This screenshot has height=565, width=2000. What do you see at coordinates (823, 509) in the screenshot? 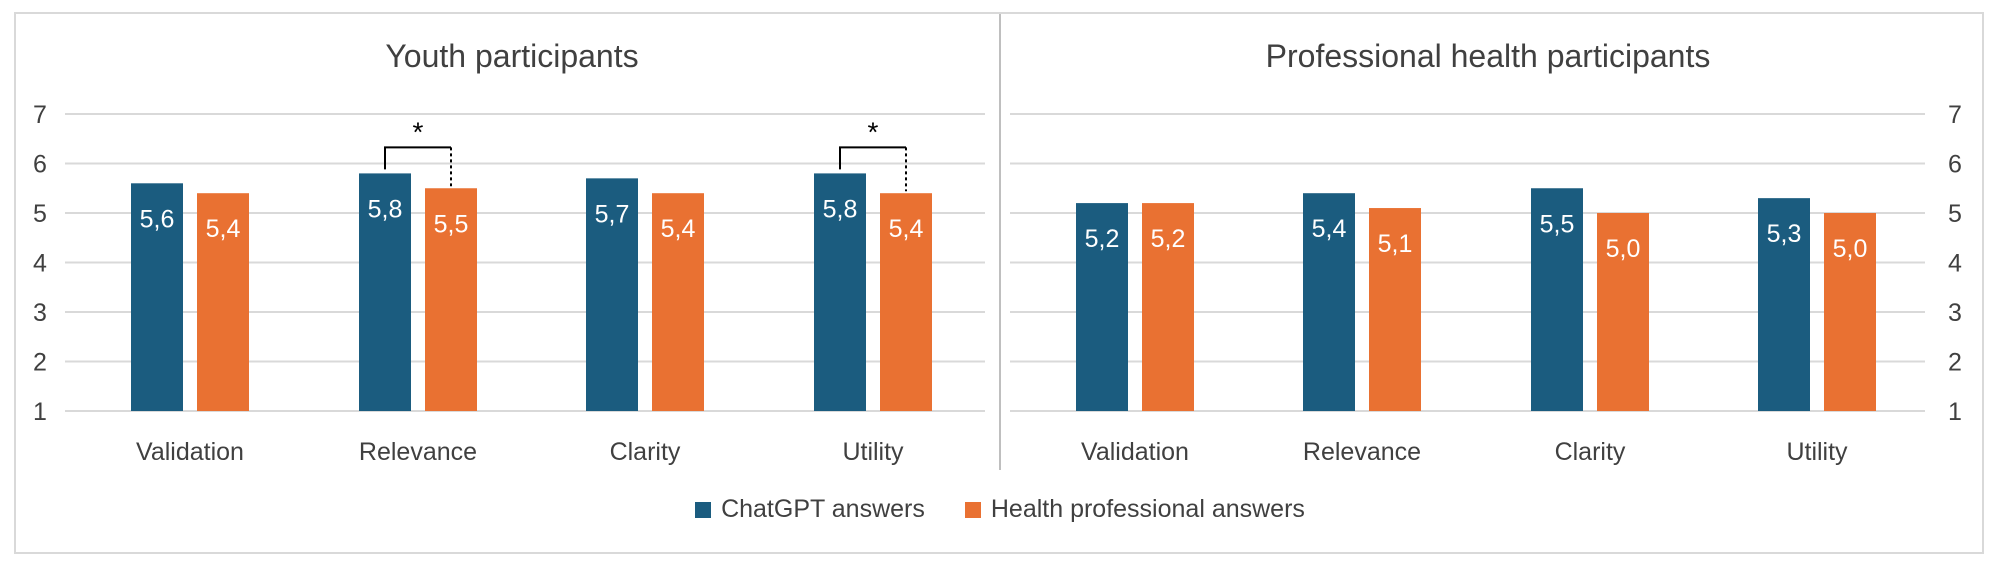
I see `legend-label-chatgpt: ChatGPT answers` at bounding box center [823, 509].